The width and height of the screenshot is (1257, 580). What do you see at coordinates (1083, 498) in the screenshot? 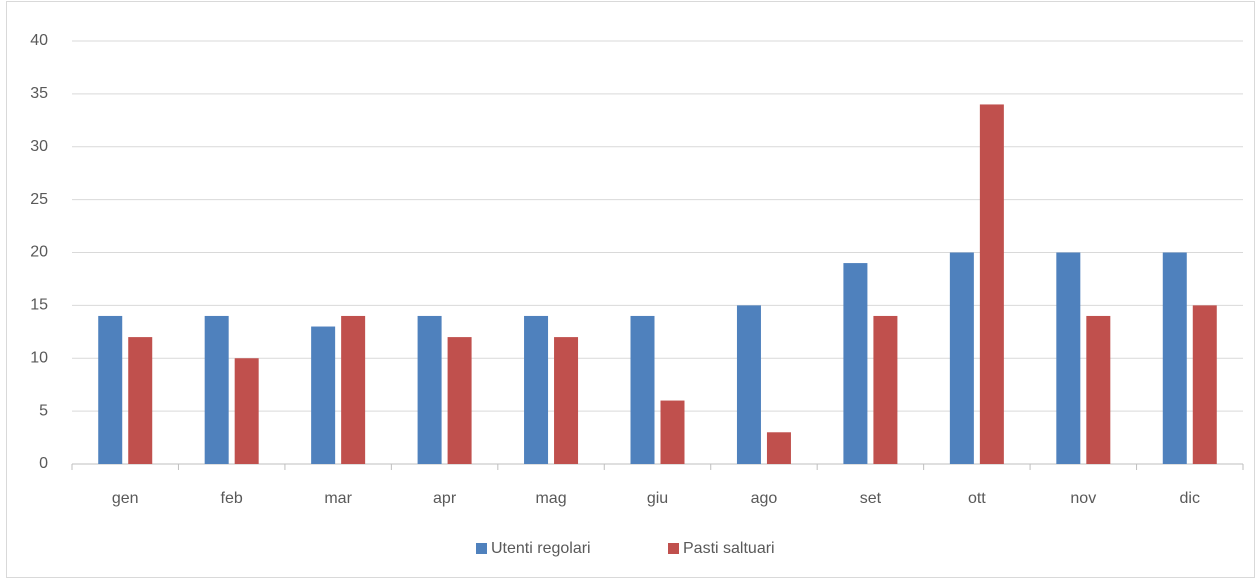
I see `x-tick-label: nov` at bounding box center [1083, 498].